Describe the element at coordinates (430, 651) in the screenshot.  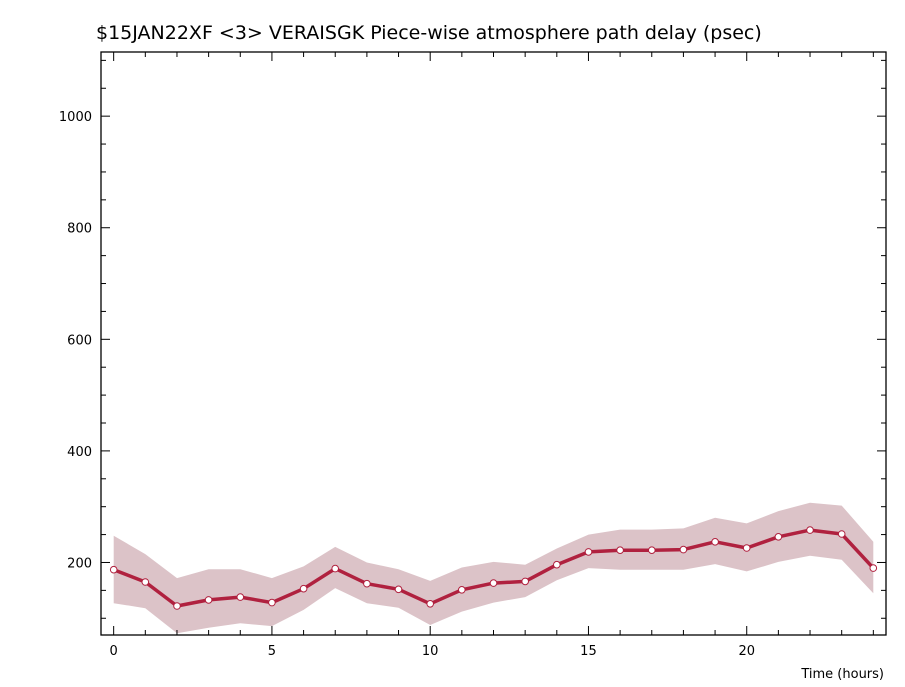
I see `x-tick-label: 10` at that location.